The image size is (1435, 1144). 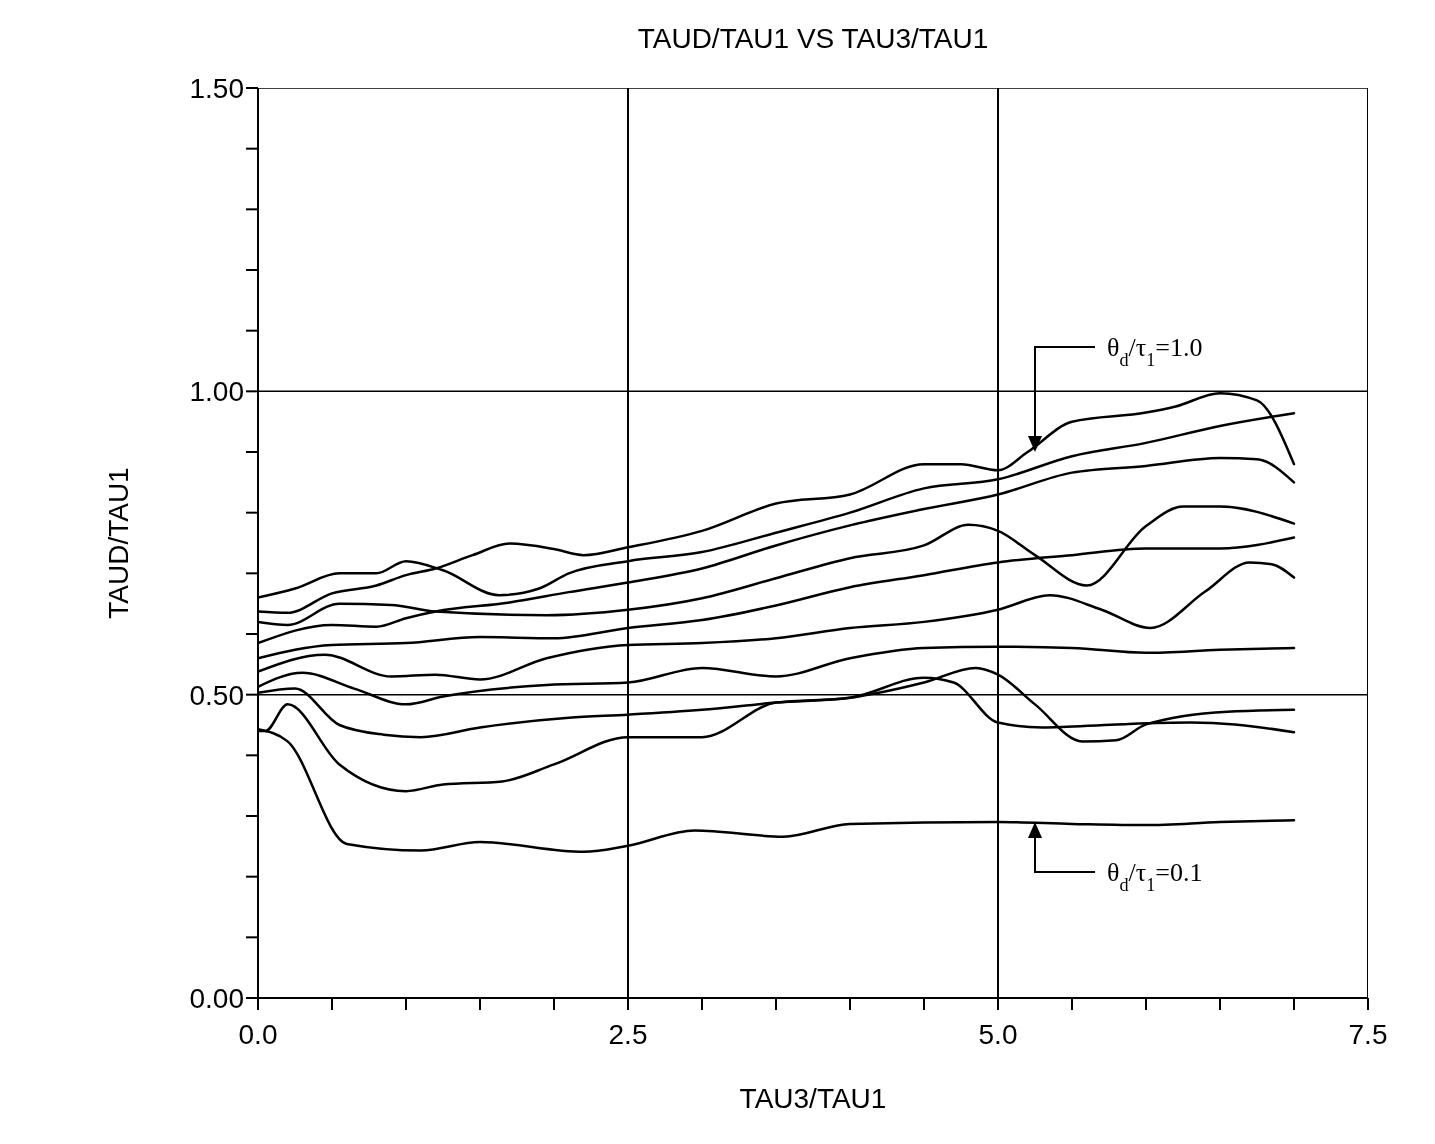 I want to click on x-tick-label: 2.5, so click(x=628, y=1034).